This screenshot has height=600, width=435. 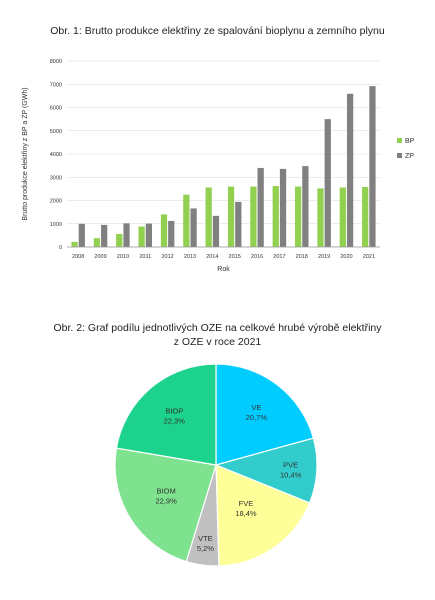 I want to click on bar-bp-2017, so click(x=275, y=216).